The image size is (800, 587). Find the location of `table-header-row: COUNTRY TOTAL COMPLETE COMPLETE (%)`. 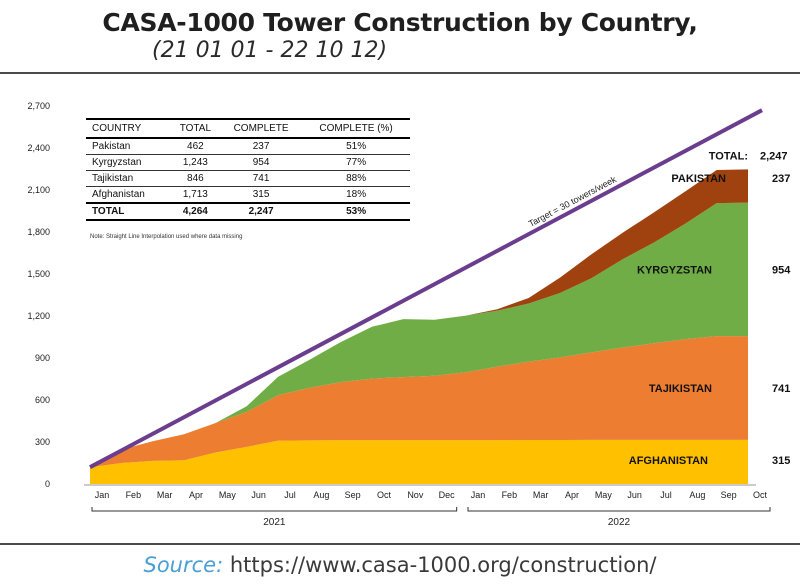

table-header-row: COUNTRY TOTAL COMPLETE COMPLETE (%) is located at coordinates (248, 128).